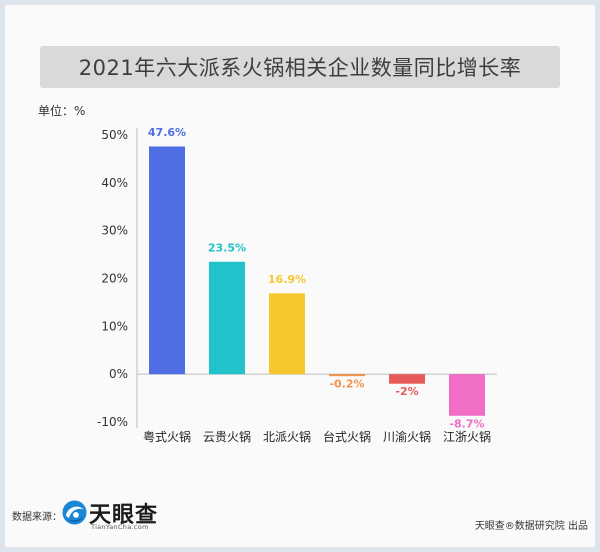  What do you see at coordinates (37, 517) in the screenshot?
I see `data-source-label: 数据来源：` at bounding box center [37, 517].